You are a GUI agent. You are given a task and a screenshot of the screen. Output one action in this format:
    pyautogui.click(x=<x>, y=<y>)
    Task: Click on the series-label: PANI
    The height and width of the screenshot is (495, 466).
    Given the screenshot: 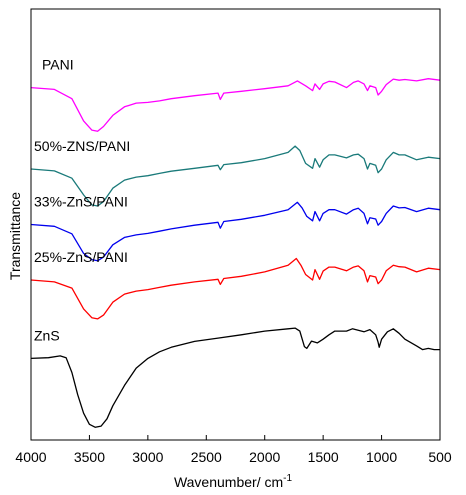 What is the action you would take?
    pyautogui.click(x=58, y=65)
    